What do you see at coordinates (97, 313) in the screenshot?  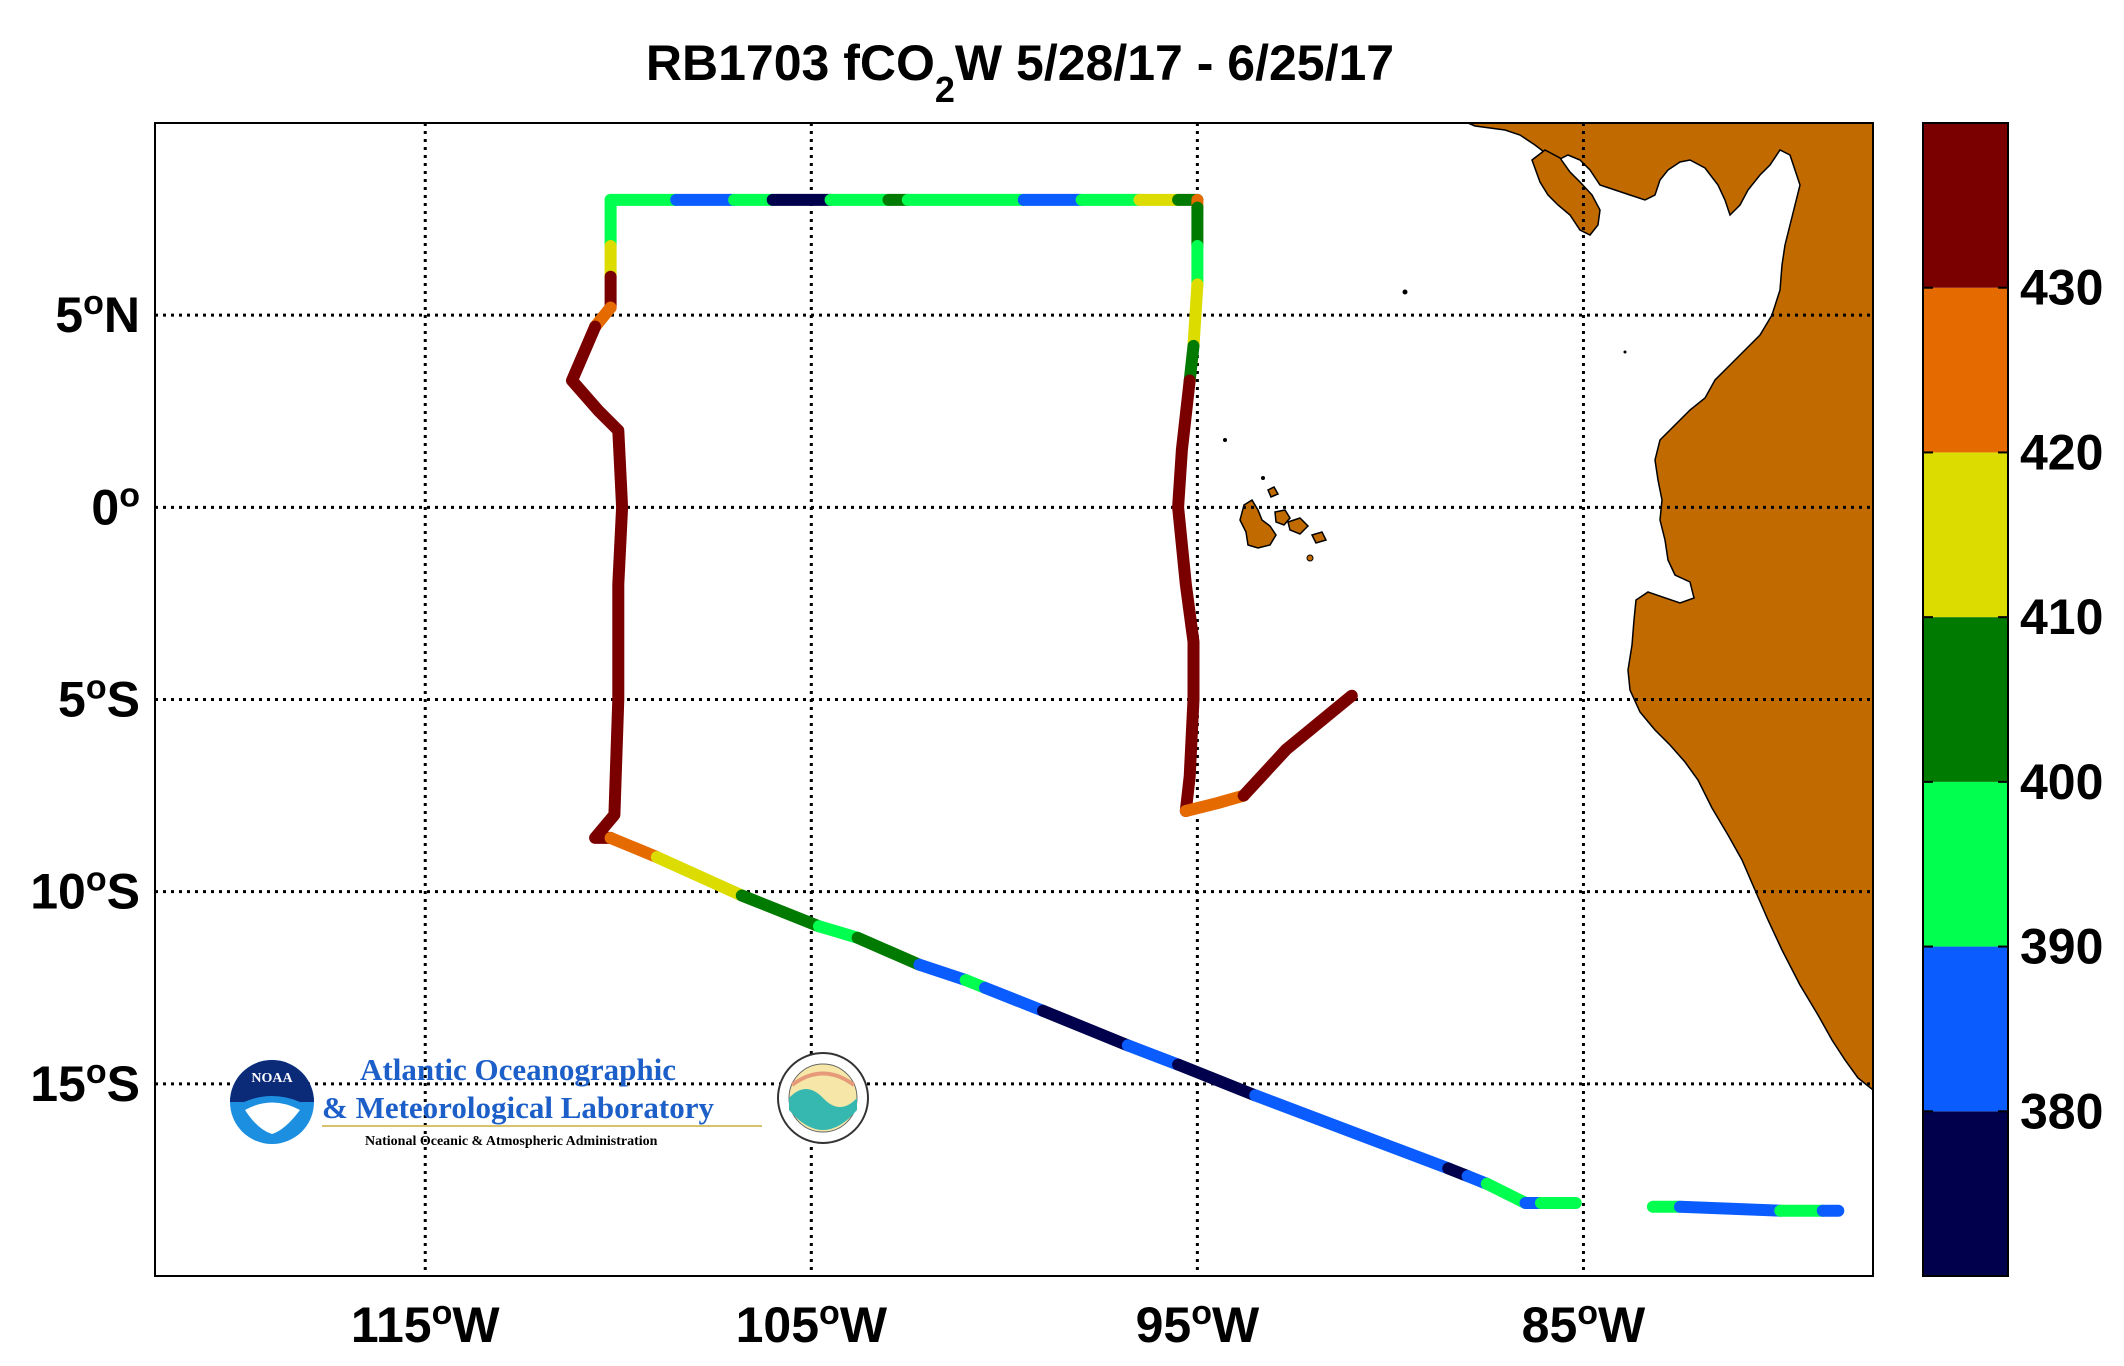 I see `y-tick-label: 5oN` at bounding box center [97, 313].